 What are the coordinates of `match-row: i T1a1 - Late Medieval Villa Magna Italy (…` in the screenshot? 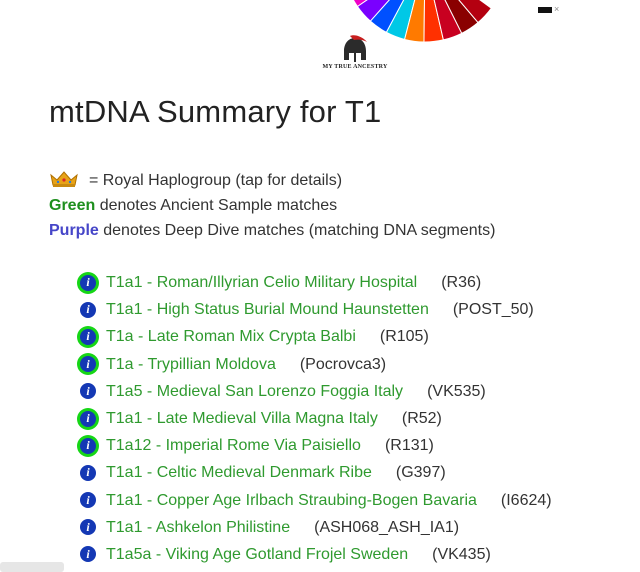 It's located at (315, 418).